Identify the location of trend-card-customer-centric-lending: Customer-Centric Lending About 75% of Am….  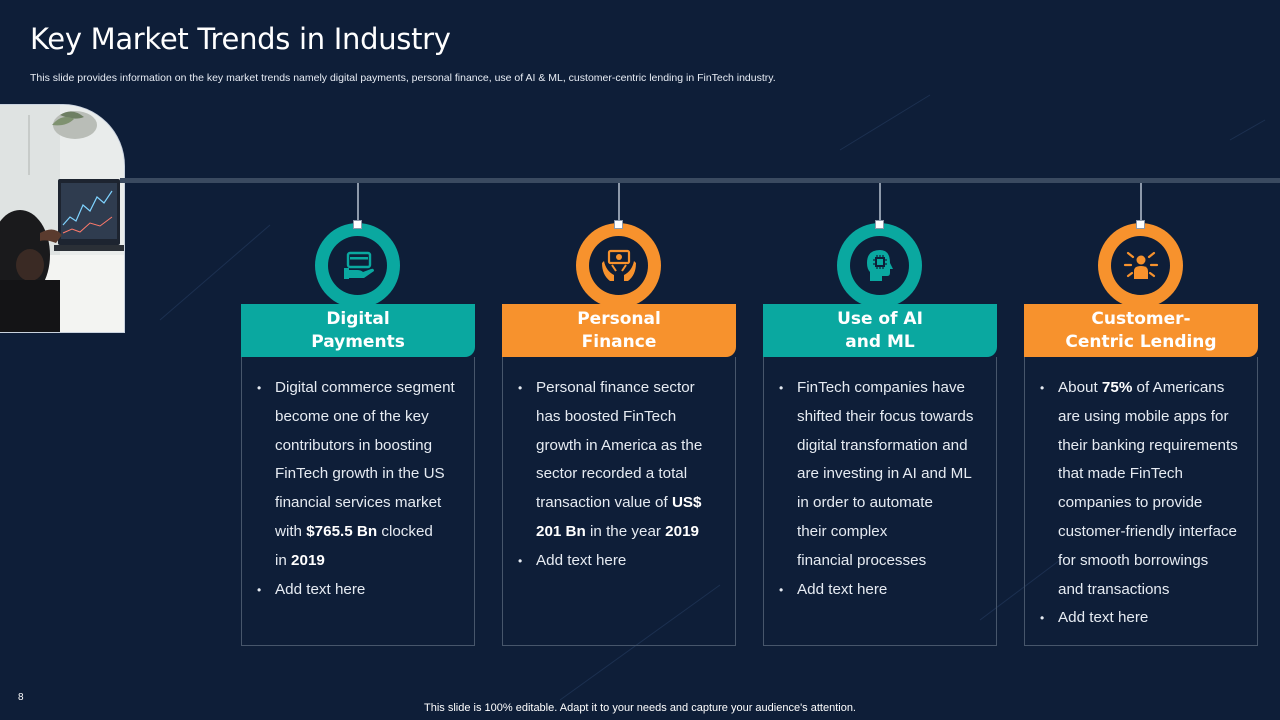
(1141, 415).